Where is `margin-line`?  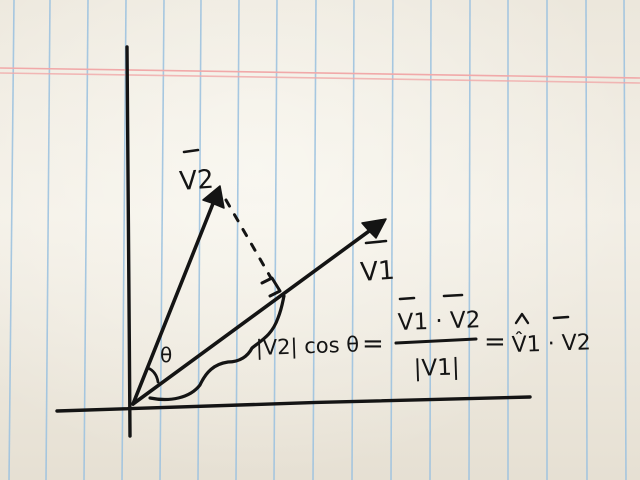 margin-line is located at coordinates (320, 75).